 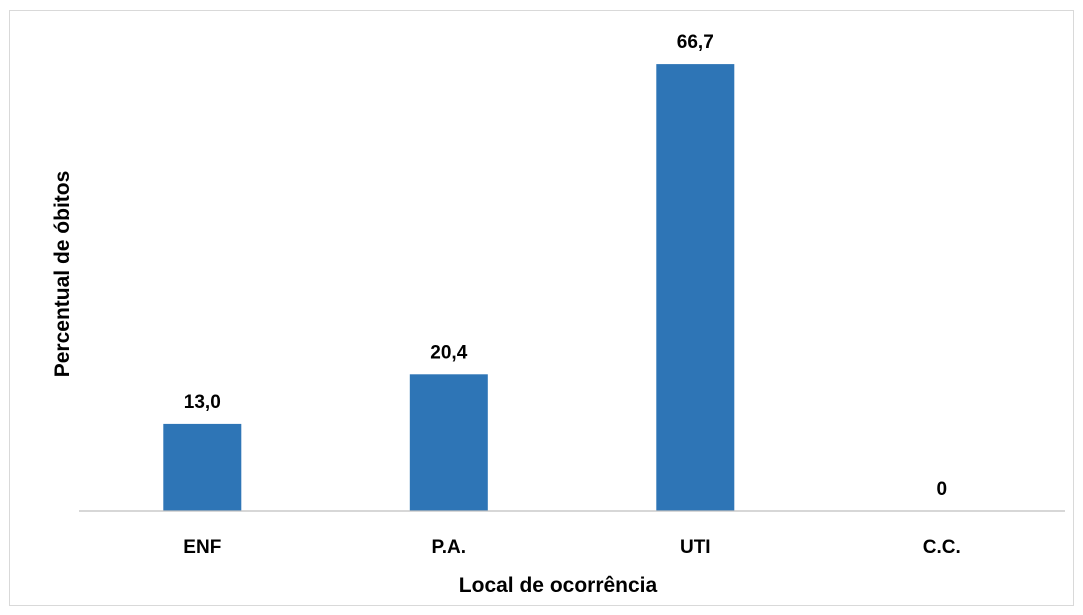 I want to click on data-label-enf: 13,0, so click(x=202, y=402).